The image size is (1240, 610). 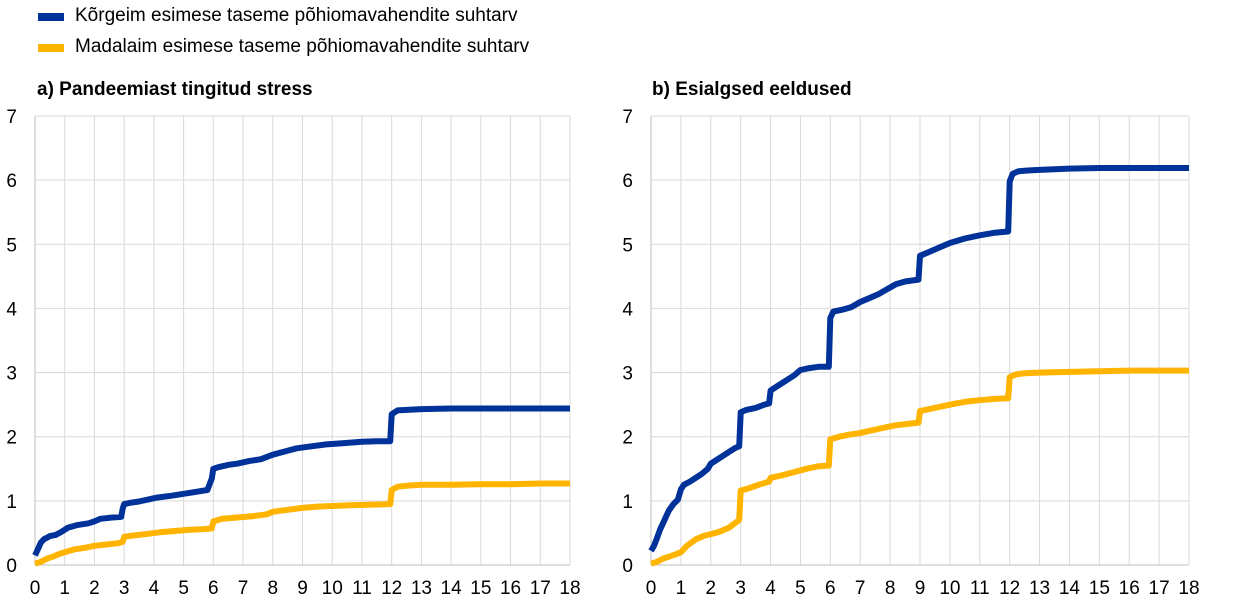 I want to click on x-tick-label-a-5: 5, so click(x=183, y=588).